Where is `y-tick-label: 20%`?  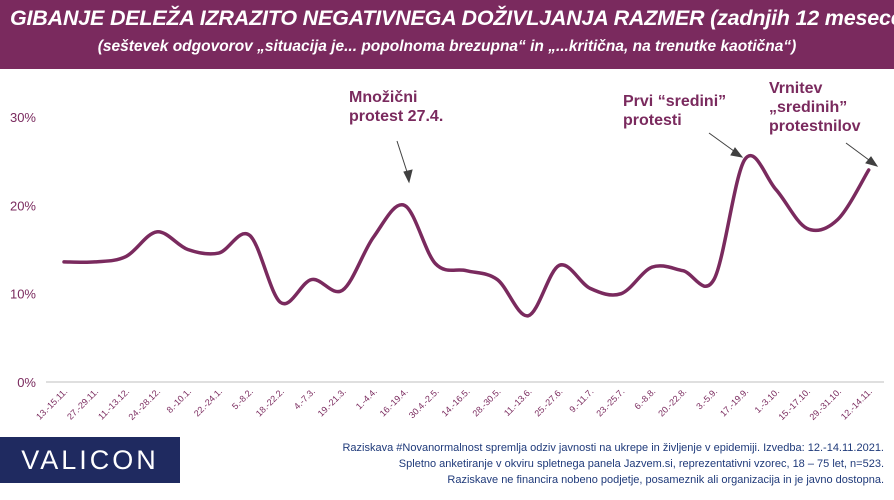 y-tick-label: 20% is located at coordinates (23, 205).